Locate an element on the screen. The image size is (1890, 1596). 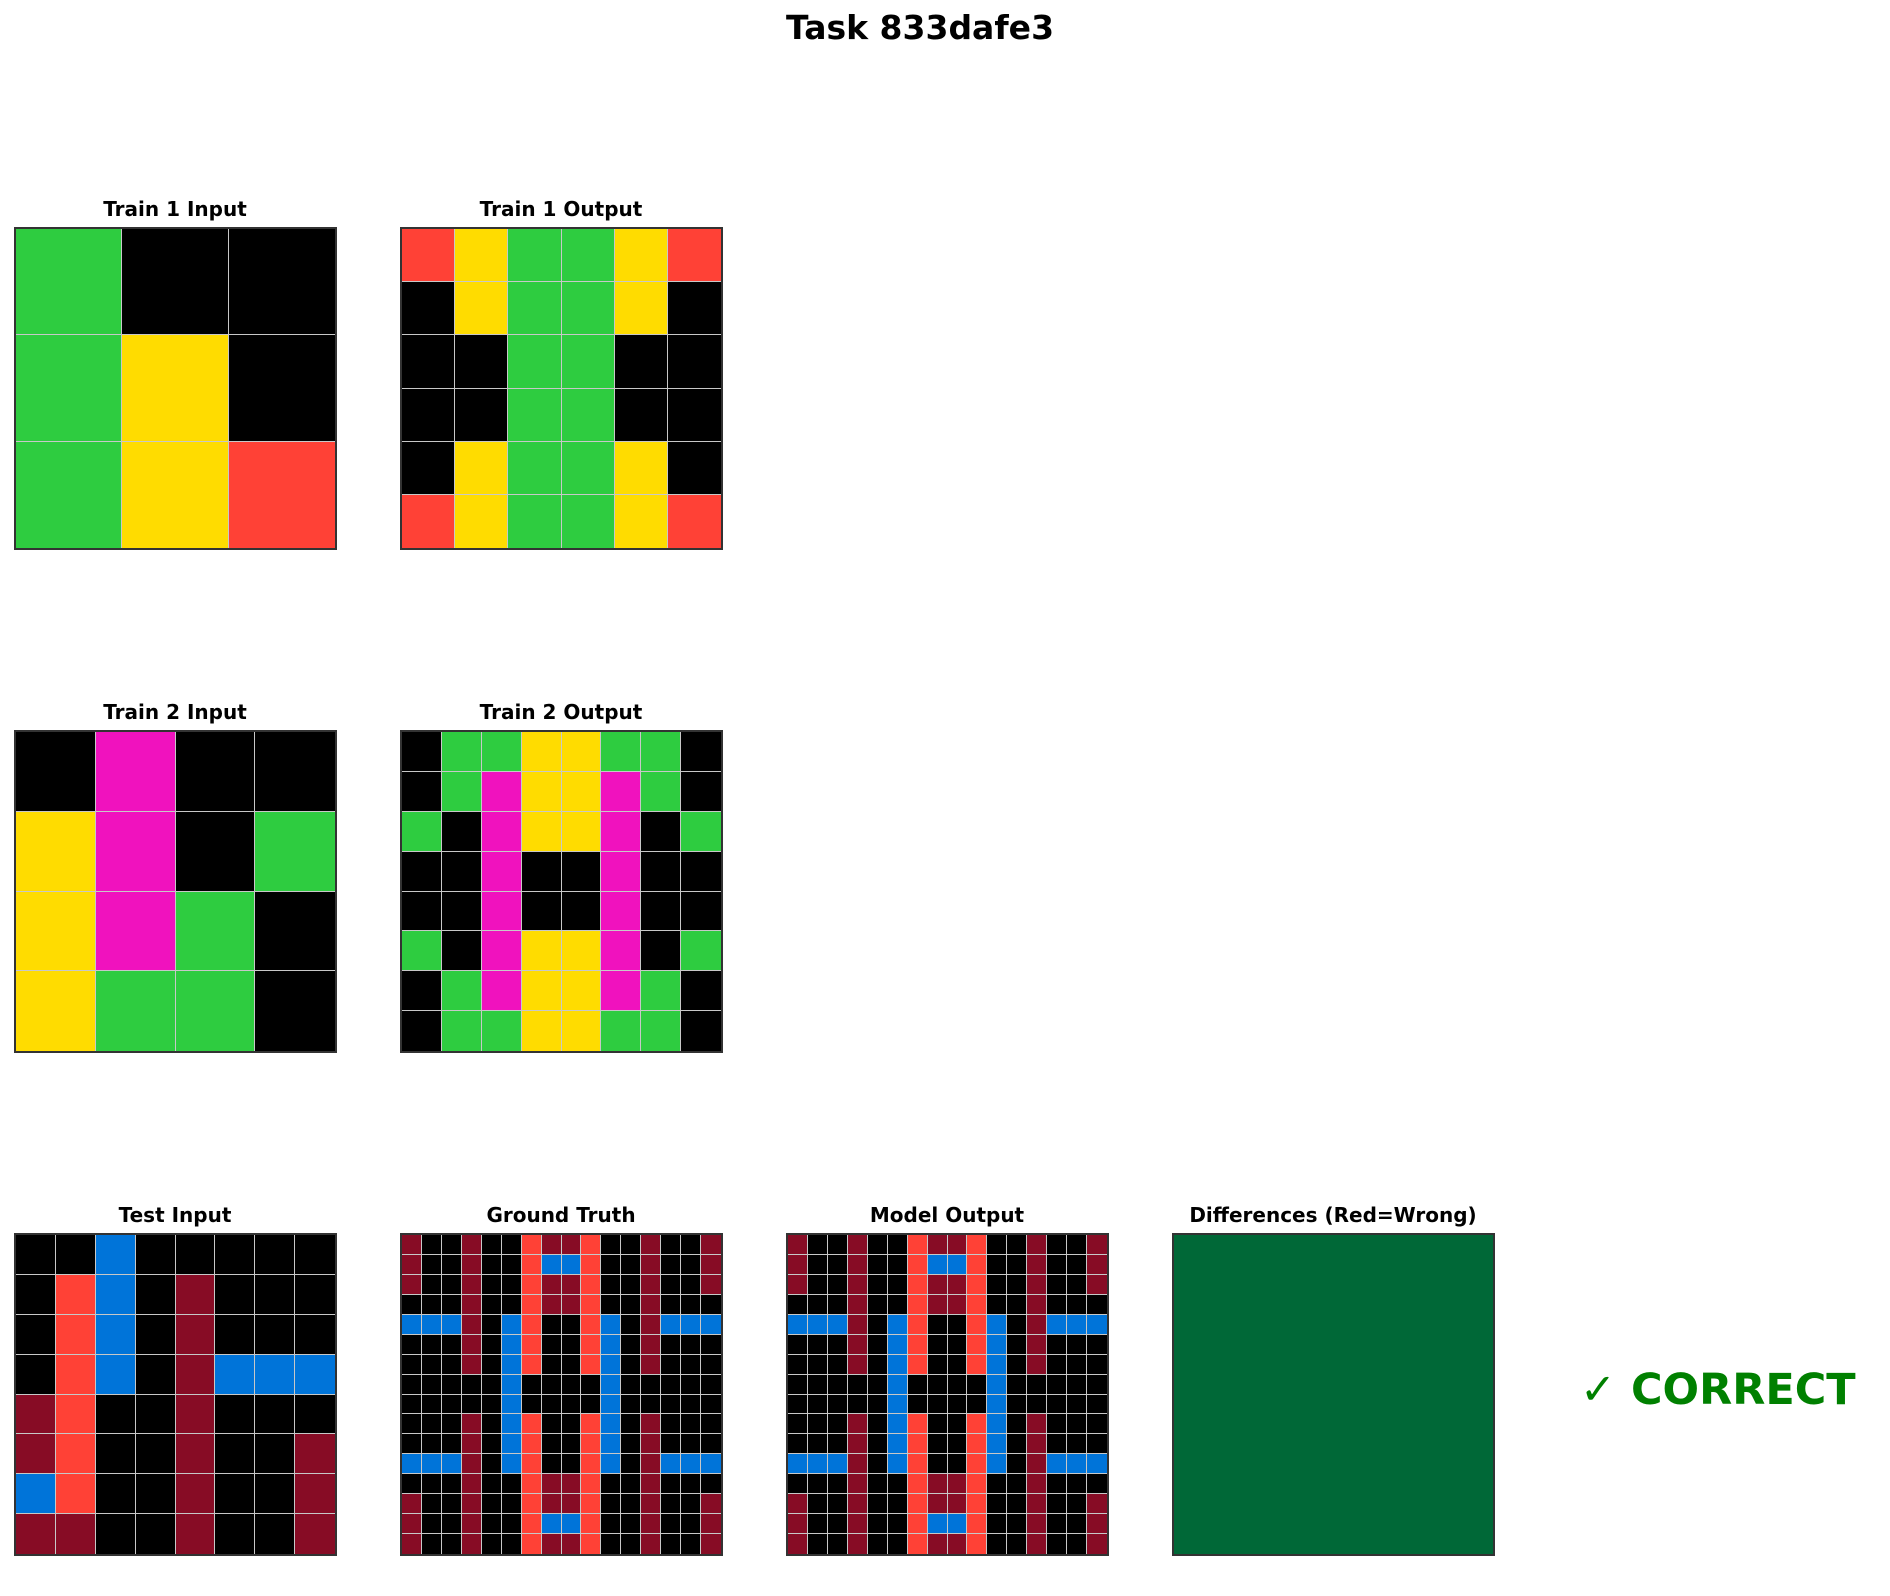
ground-truth-grid is located at coordinates (561, 1394).